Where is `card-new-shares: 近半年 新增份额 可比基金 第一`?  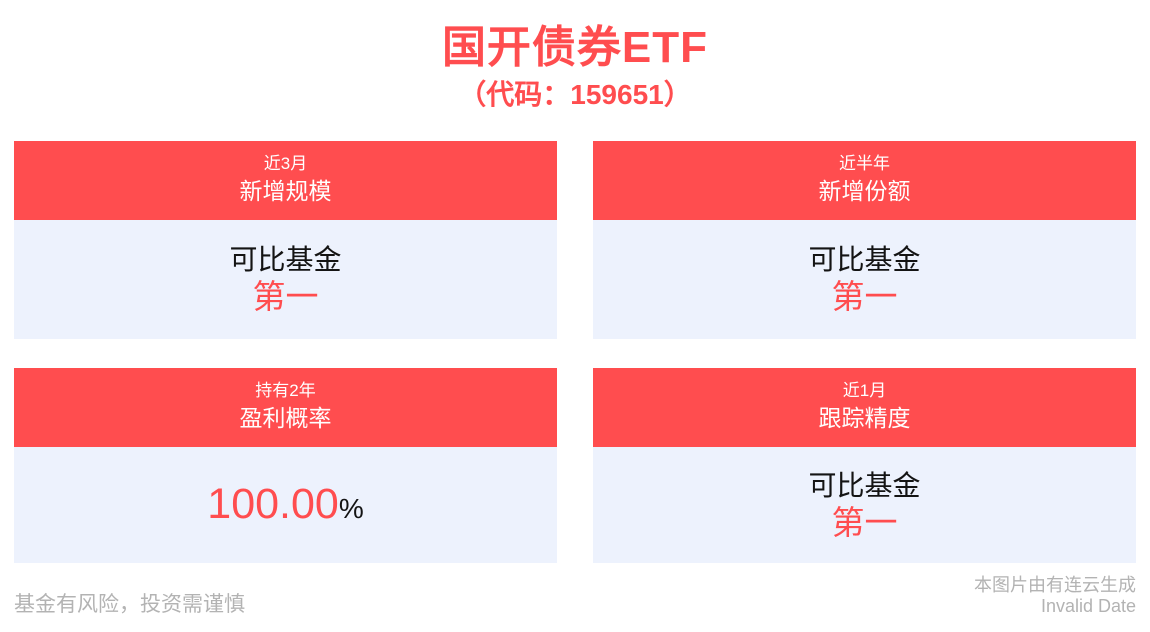 card-new-shares: 近半年 新增份额 可比基金 第一 is located at coordinates (864, 239).